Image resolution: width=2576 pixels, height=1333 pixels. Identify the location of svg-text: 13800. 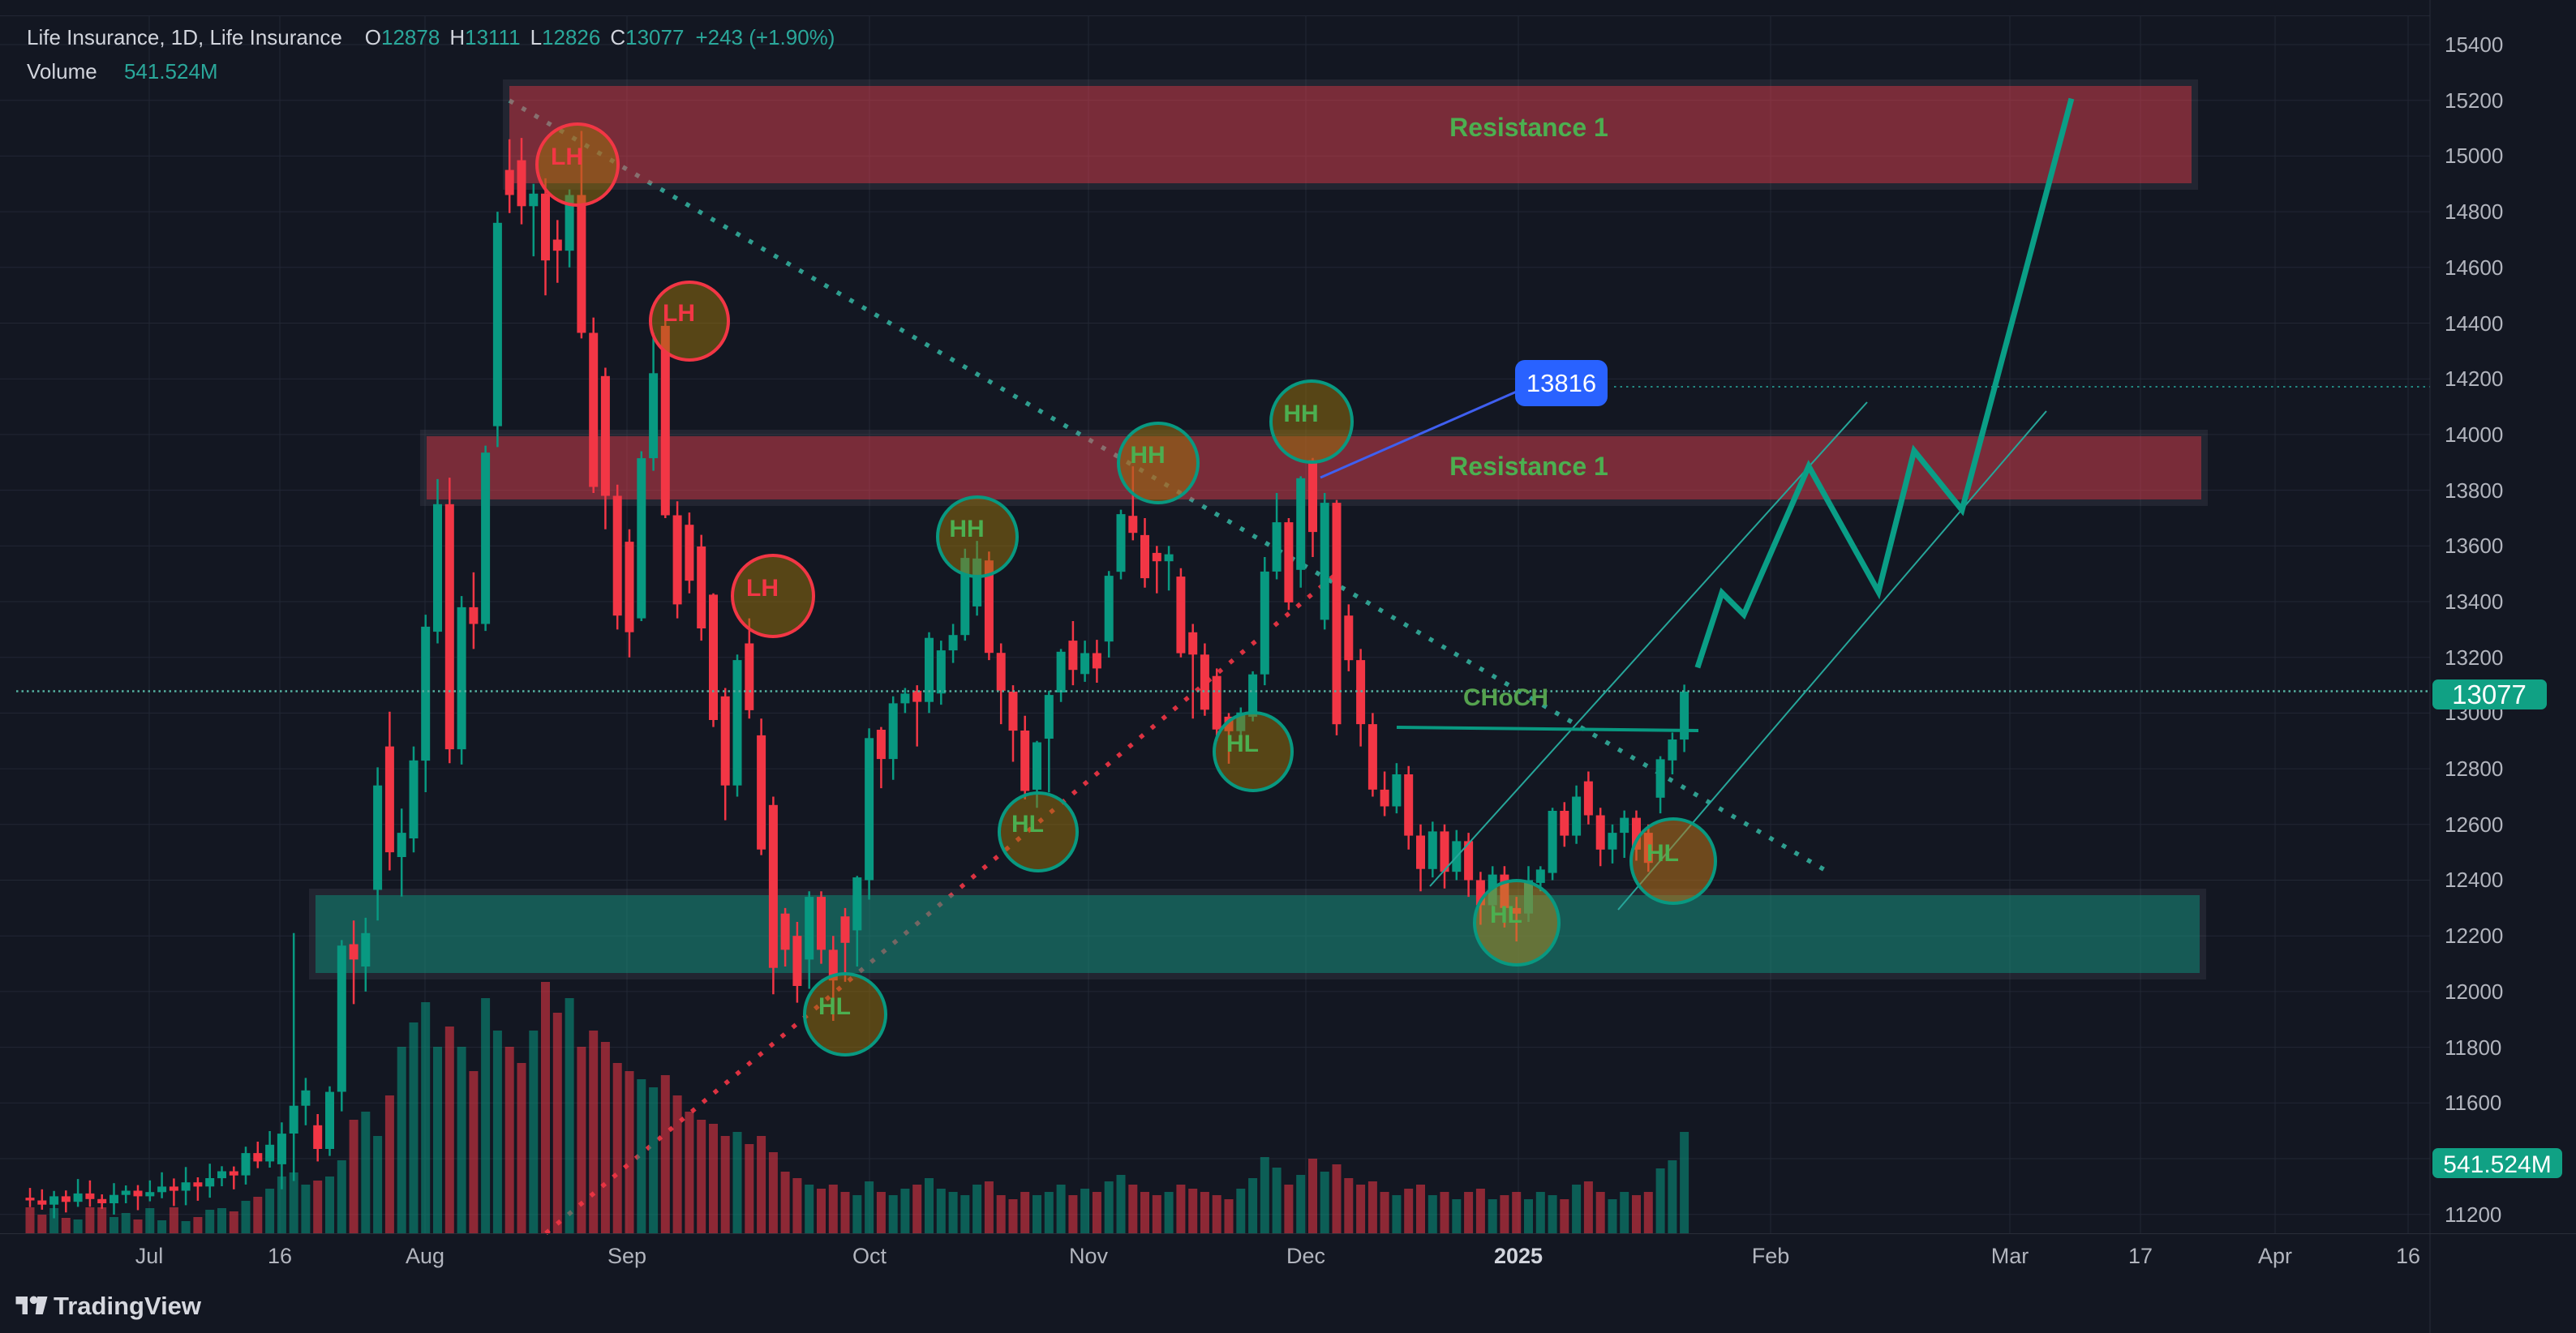
(2474, 490).